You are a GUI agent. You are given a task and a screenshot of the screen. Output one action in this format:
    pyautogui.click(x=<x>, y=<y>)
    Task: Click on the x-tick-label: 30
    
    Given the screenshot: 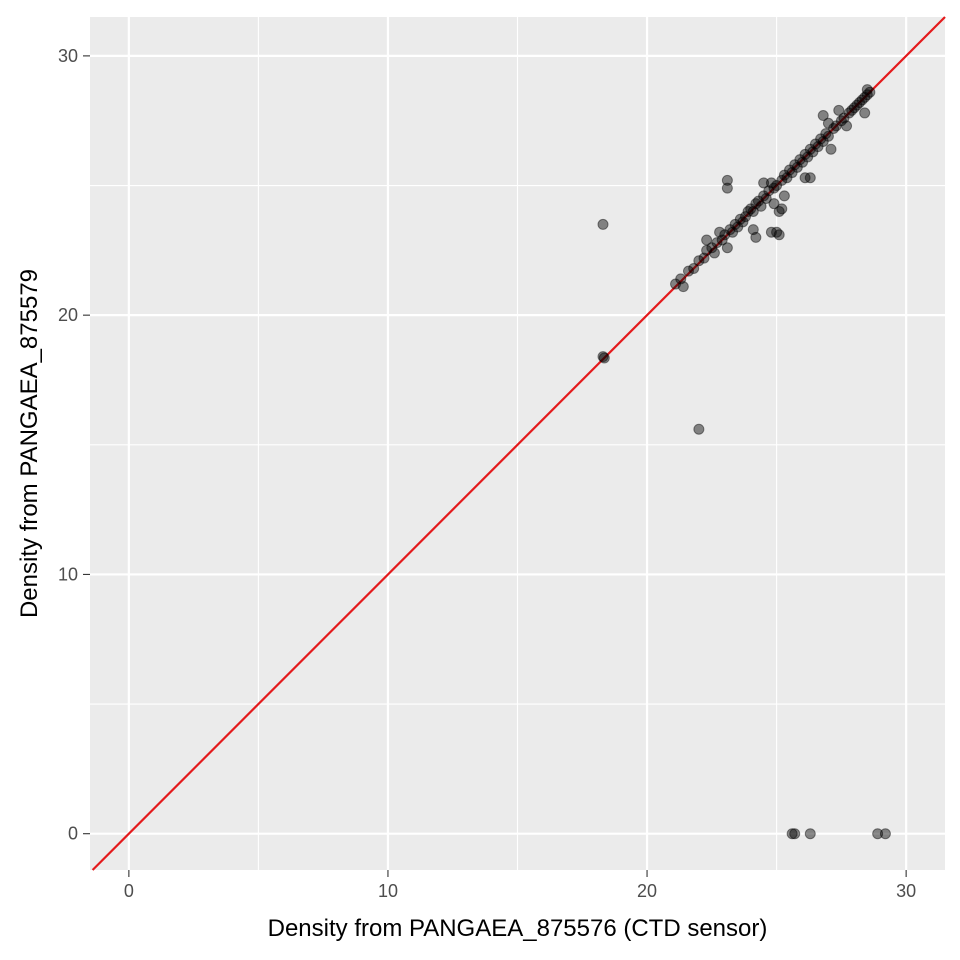 What is the action you would take?
    pyautogui.click(x=906, y=891)
    